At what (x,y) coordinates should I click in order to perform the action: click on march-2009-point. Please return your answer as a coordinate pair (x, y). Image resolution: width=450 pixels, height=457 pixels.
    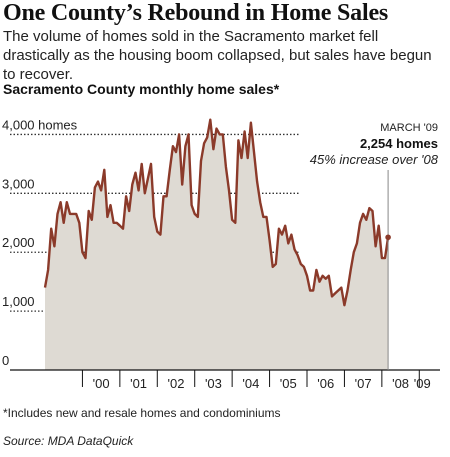
    Looking at the image, I should click on (388, 237).